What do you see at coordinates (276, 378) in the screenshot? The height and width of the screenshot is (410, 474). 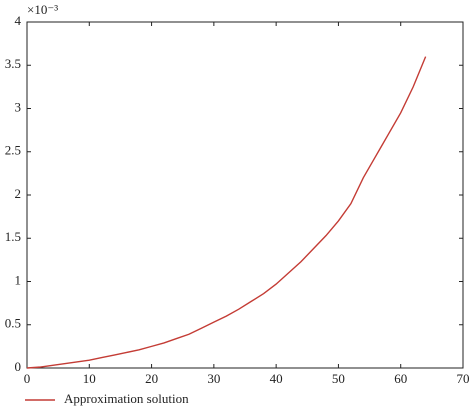 I see `x-tick-label: 40` at bounding box center [276, 378].